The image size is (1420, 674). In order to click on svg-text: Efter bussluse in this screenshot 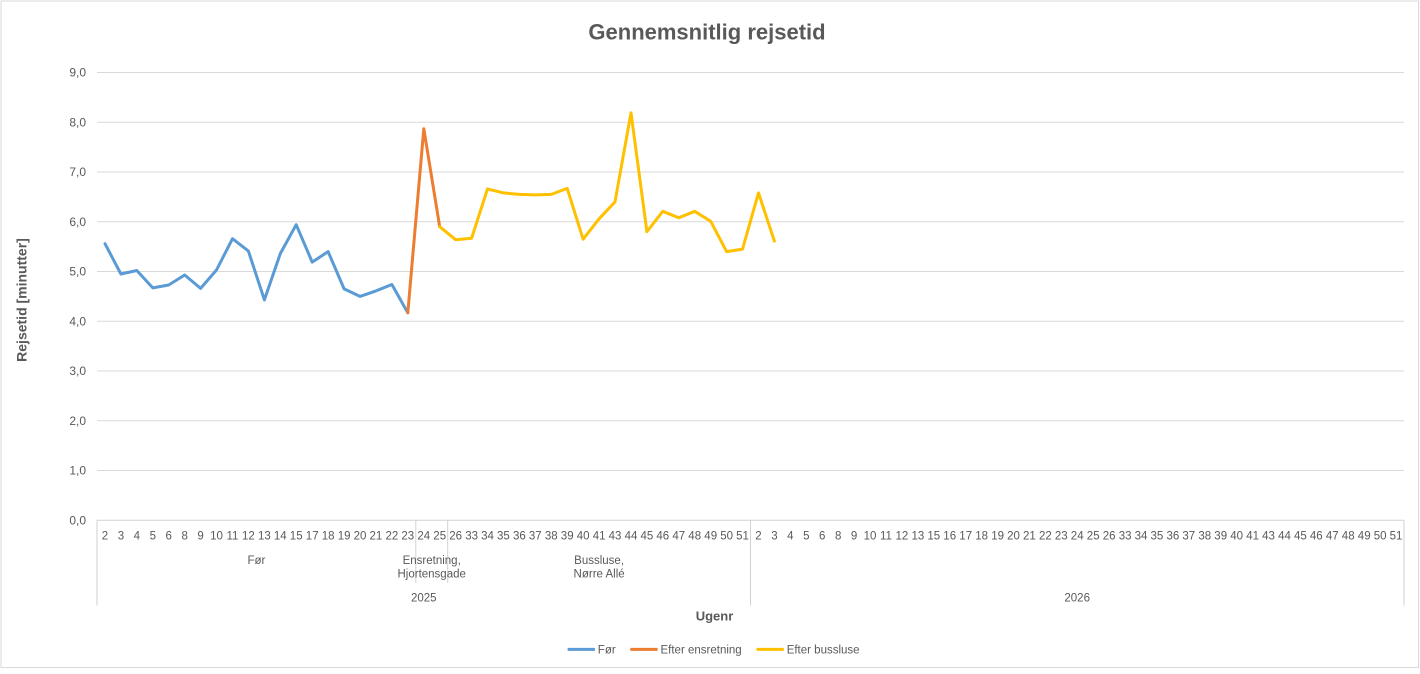, I will do `click(823, 650)`.